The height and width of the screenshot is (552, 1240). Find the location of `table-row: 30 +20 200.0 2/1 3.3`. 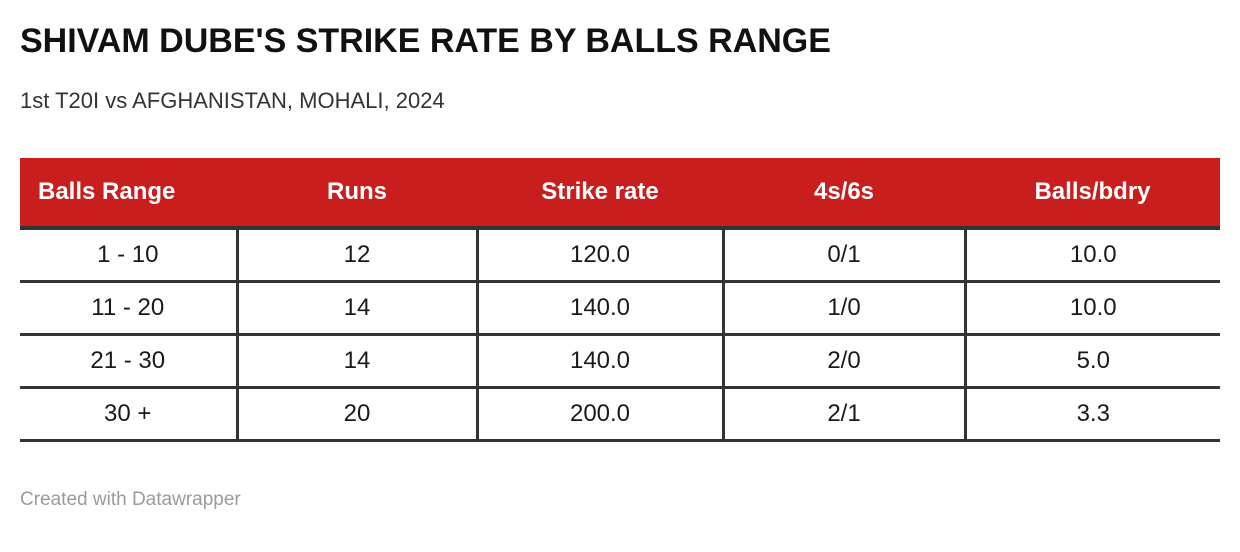

table-row: 30 +20 200.0 2/1 3.3 is located at coordinates (620, 414).